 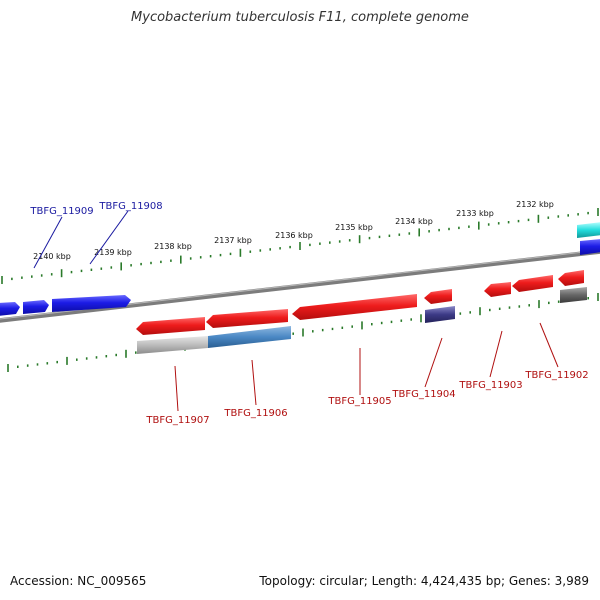 I want to click on scale-label: 2139 kbp, so click(x=113, y=252).